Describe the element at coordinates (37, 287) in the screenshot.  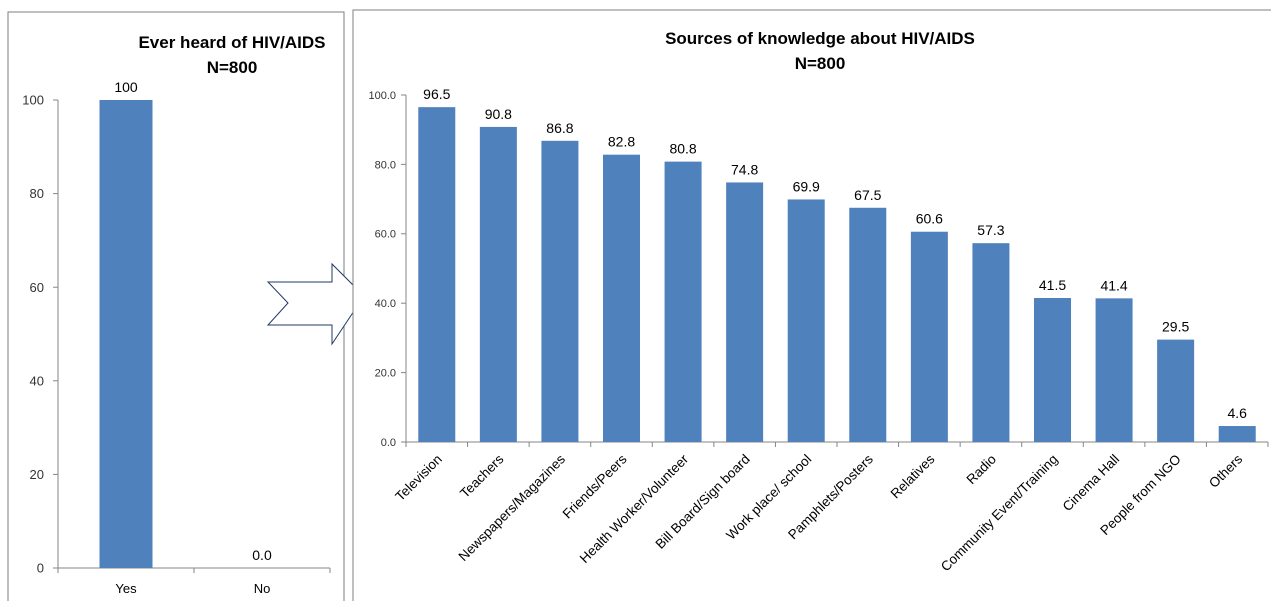
I see `ever-heard-y-tick-label: 60` at that location.